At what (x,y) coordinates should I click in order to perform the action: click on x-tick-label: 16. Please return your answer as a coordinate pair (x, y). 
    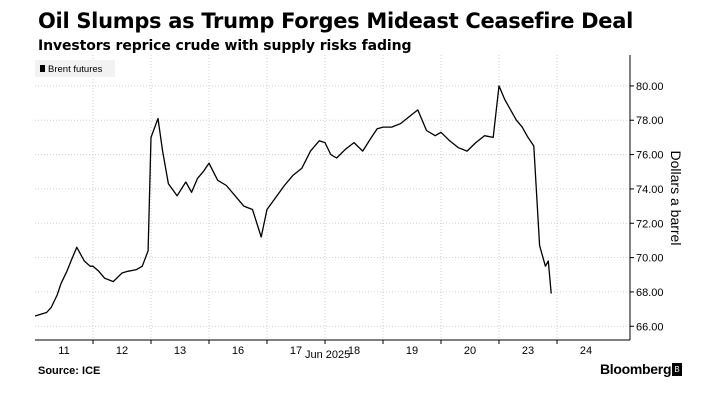
    Looking at the image, I should click on (238, 351).